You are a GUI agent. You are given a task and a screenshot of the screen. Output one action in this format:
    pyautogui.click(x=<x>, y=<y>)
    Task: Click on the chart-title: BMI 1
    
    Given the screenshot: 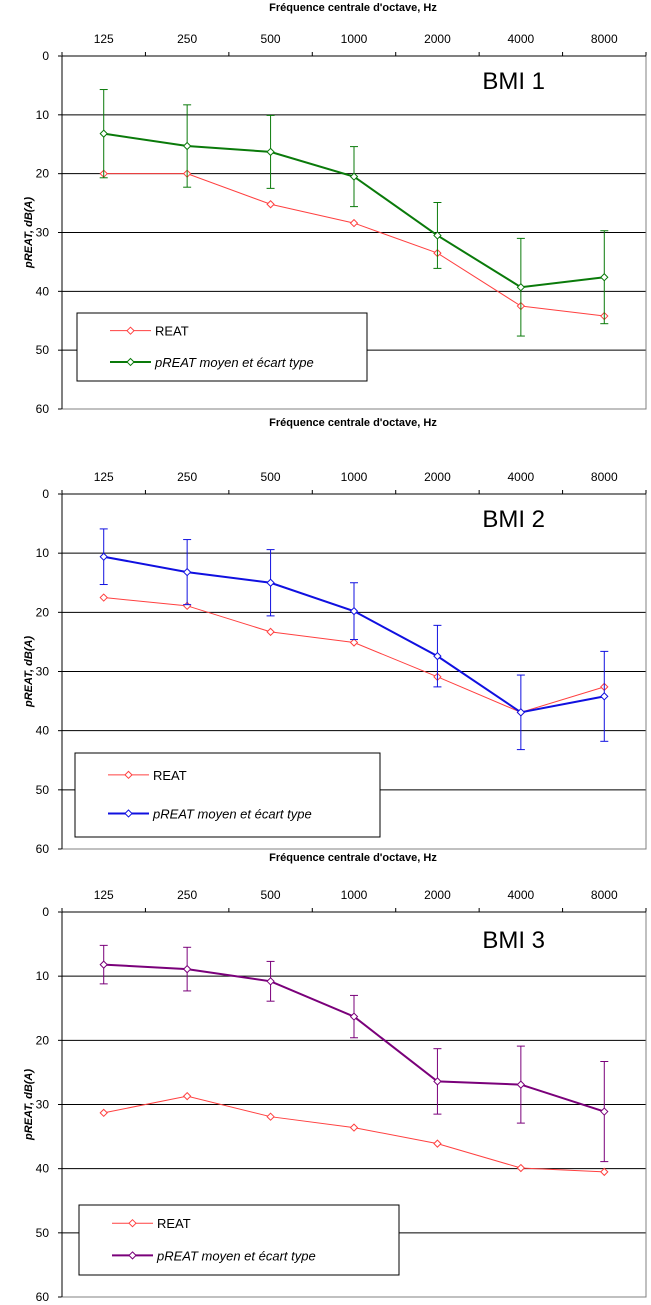 What is the action you would take?
    pyautogui.click(x=513, y=81)
    